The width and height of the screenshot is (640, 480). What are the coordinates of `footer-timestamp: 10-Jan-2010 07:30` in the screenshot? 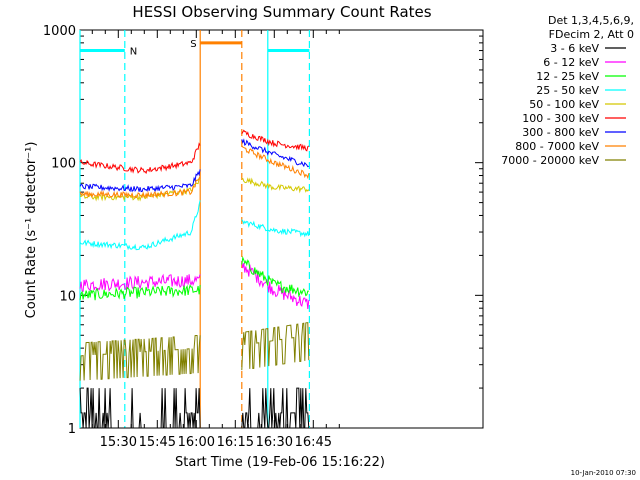 It's located at (603, 473).